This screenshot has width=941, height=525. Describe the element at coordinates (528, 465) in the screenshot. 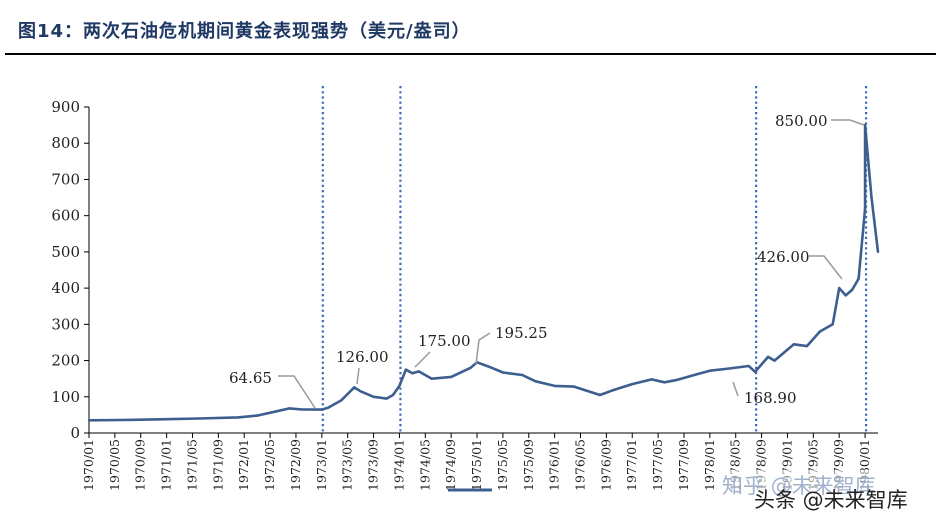

I see `x-tick-label: 1975/09` at that location.